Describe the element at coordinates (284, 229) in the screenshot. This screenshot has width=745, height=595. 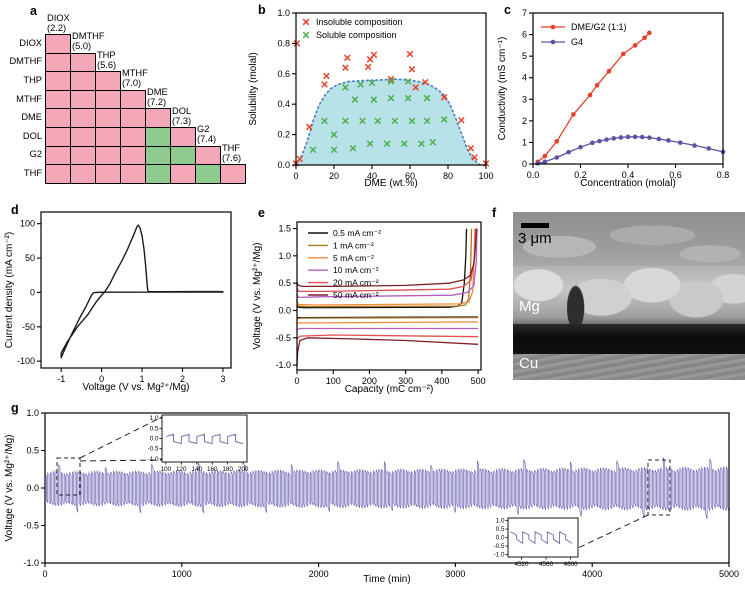
I see `y-tick-label: 1.5` at that location.